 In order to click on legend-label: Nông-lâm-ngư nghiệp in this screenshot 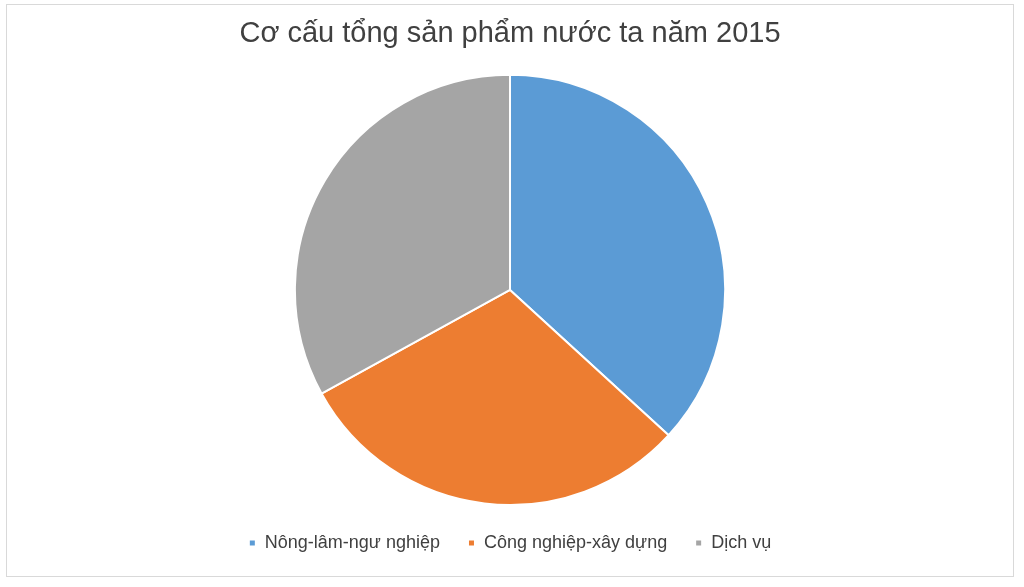, I will do `click(352, 541)`.